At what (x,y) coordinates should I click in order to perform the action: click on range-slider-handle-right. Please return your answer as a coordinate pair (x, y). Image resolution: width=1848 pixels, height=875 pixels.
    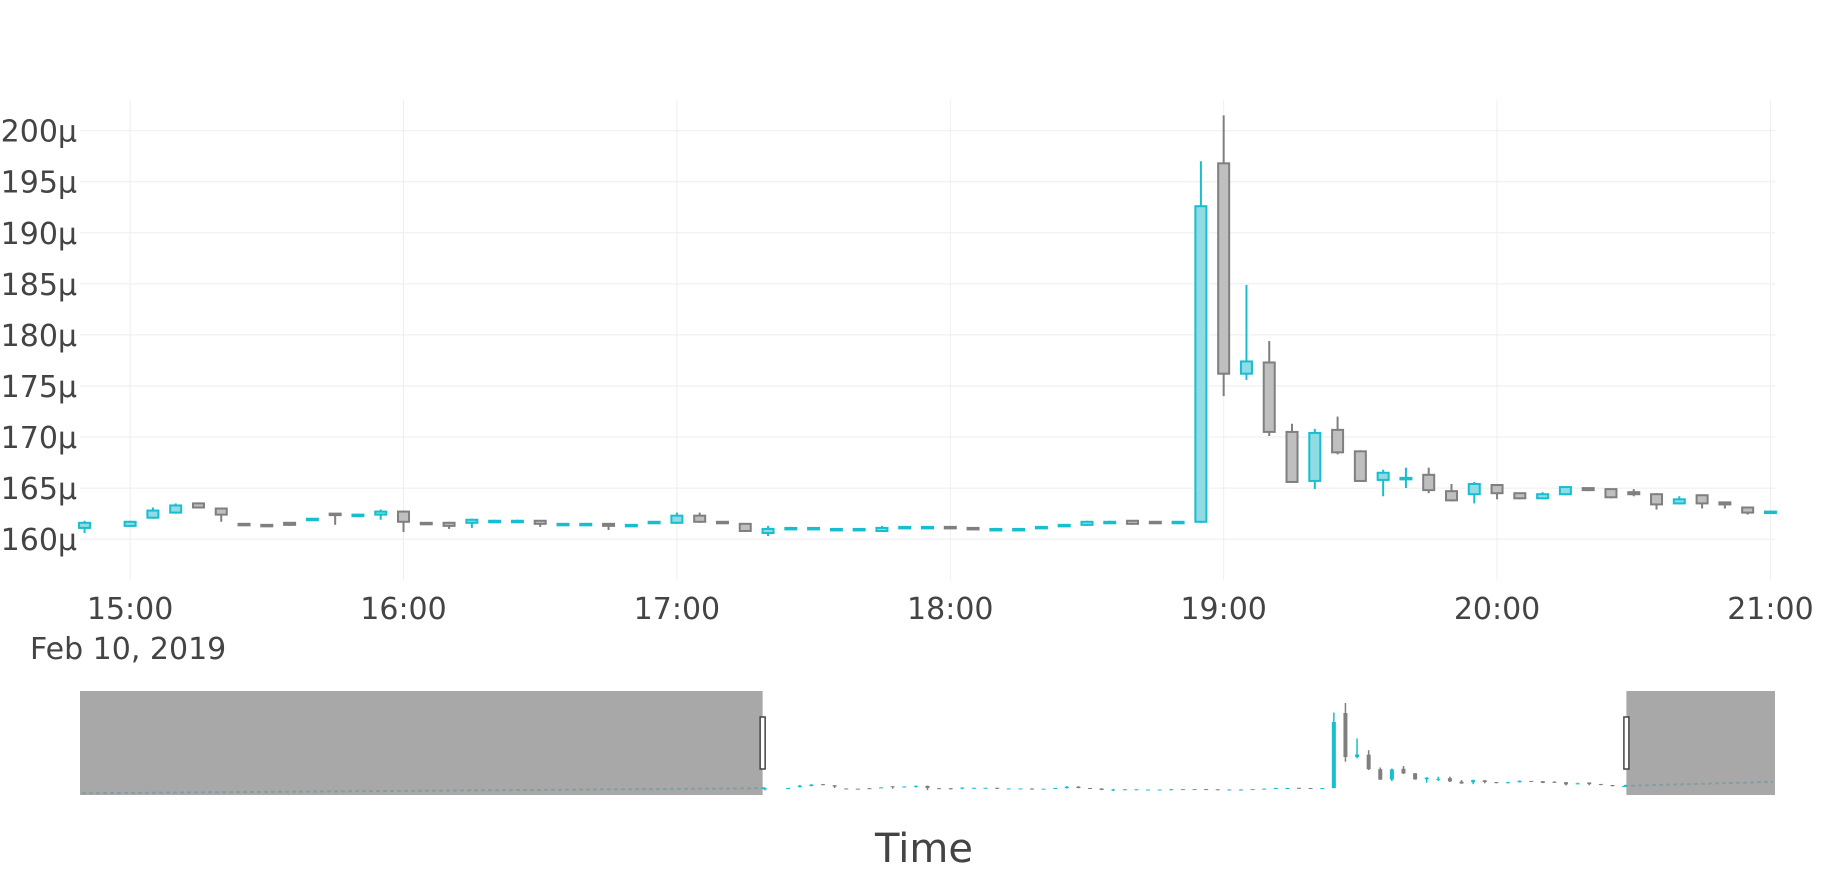
    Looking at the image, I should click on (1626, 743).